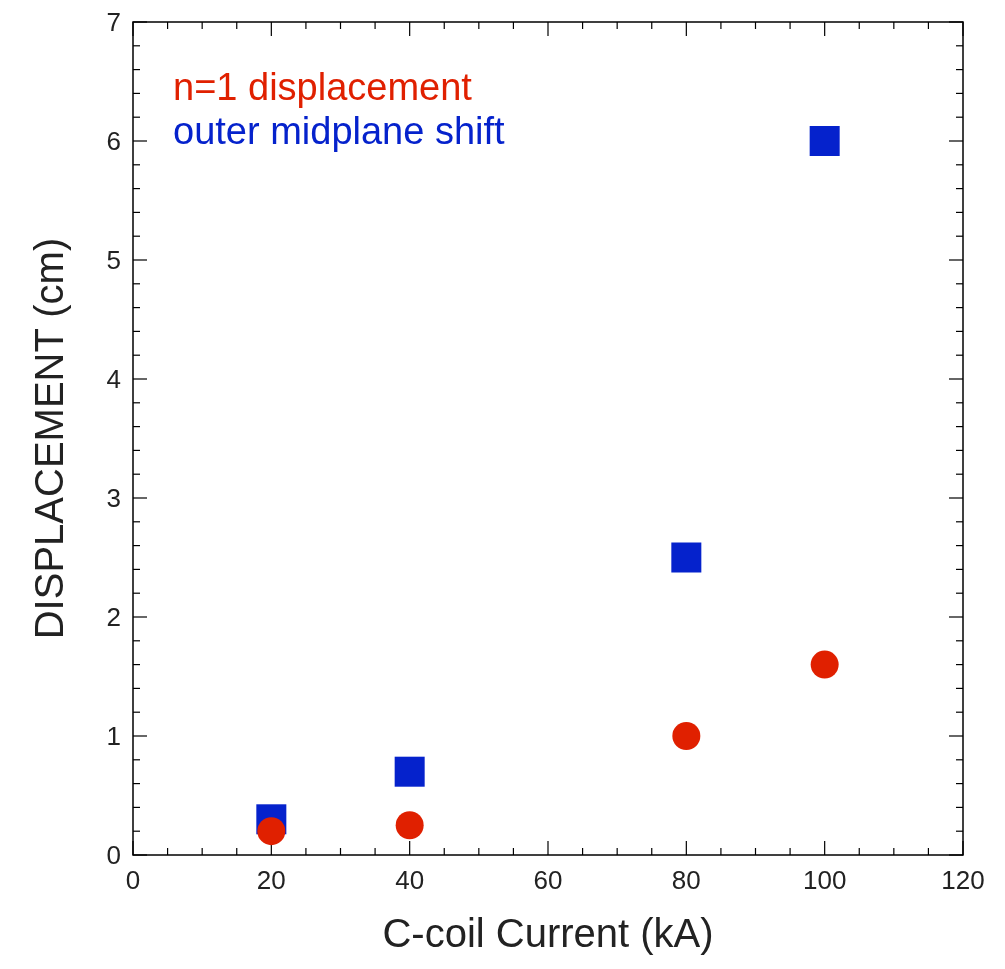  Describe the element at coordinates (113, 736) in the screenshot. I see `y-tick-label: 1` at that location.